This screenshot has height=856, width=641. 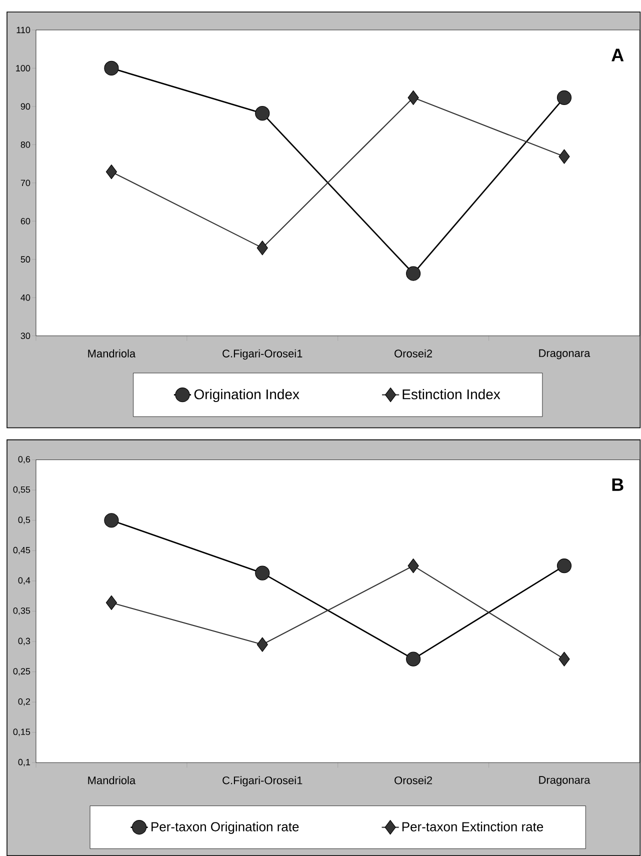 What do you see at coordinates (21, 732) in the screenshot?
I see `y-tick-label: 0,15` at bounding box center [21, 732].